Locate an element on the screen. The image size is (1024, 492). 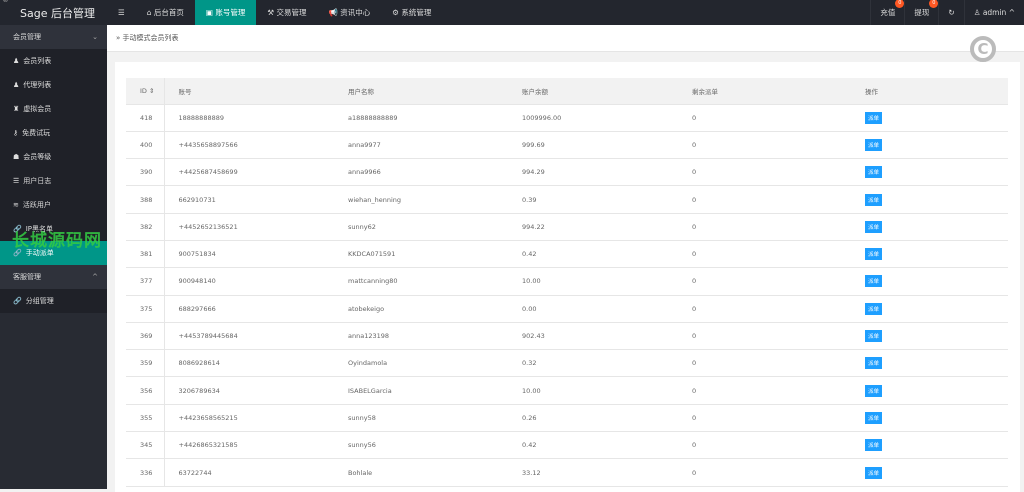
nav-tab-3: 📢 资讯中心 is located at coordinates (349, 12).